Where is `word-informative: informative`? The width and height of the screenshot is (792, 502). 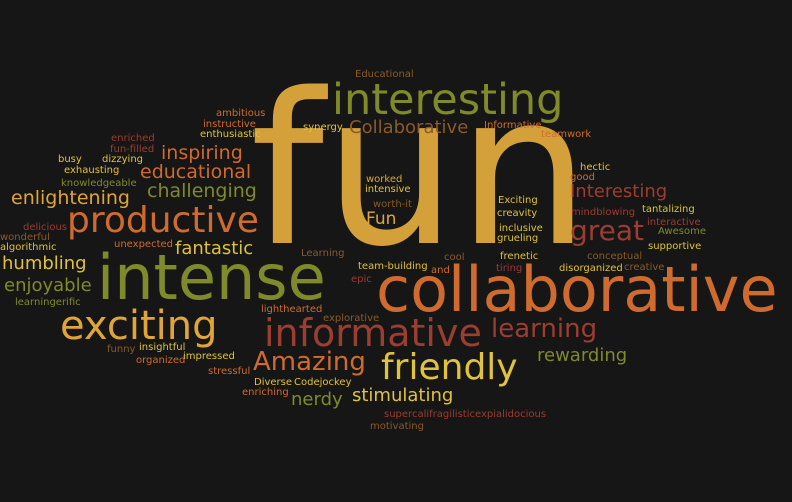 word-informative: informative is located at coordinates (373, 333).